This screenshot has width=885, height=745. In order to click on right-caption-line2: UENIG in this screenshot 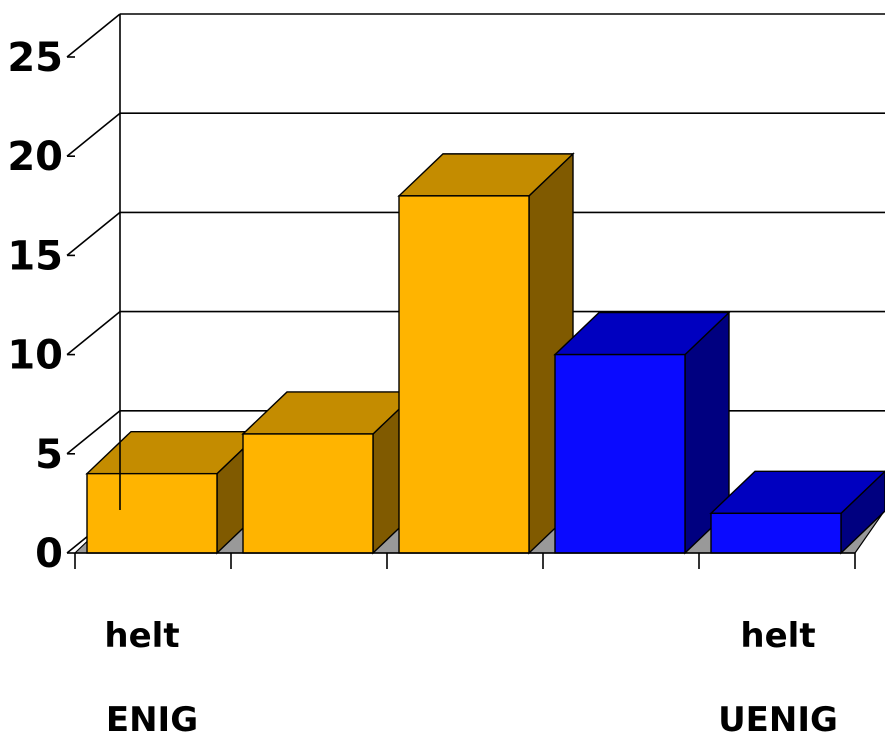, I will do `click(778, 720)`.